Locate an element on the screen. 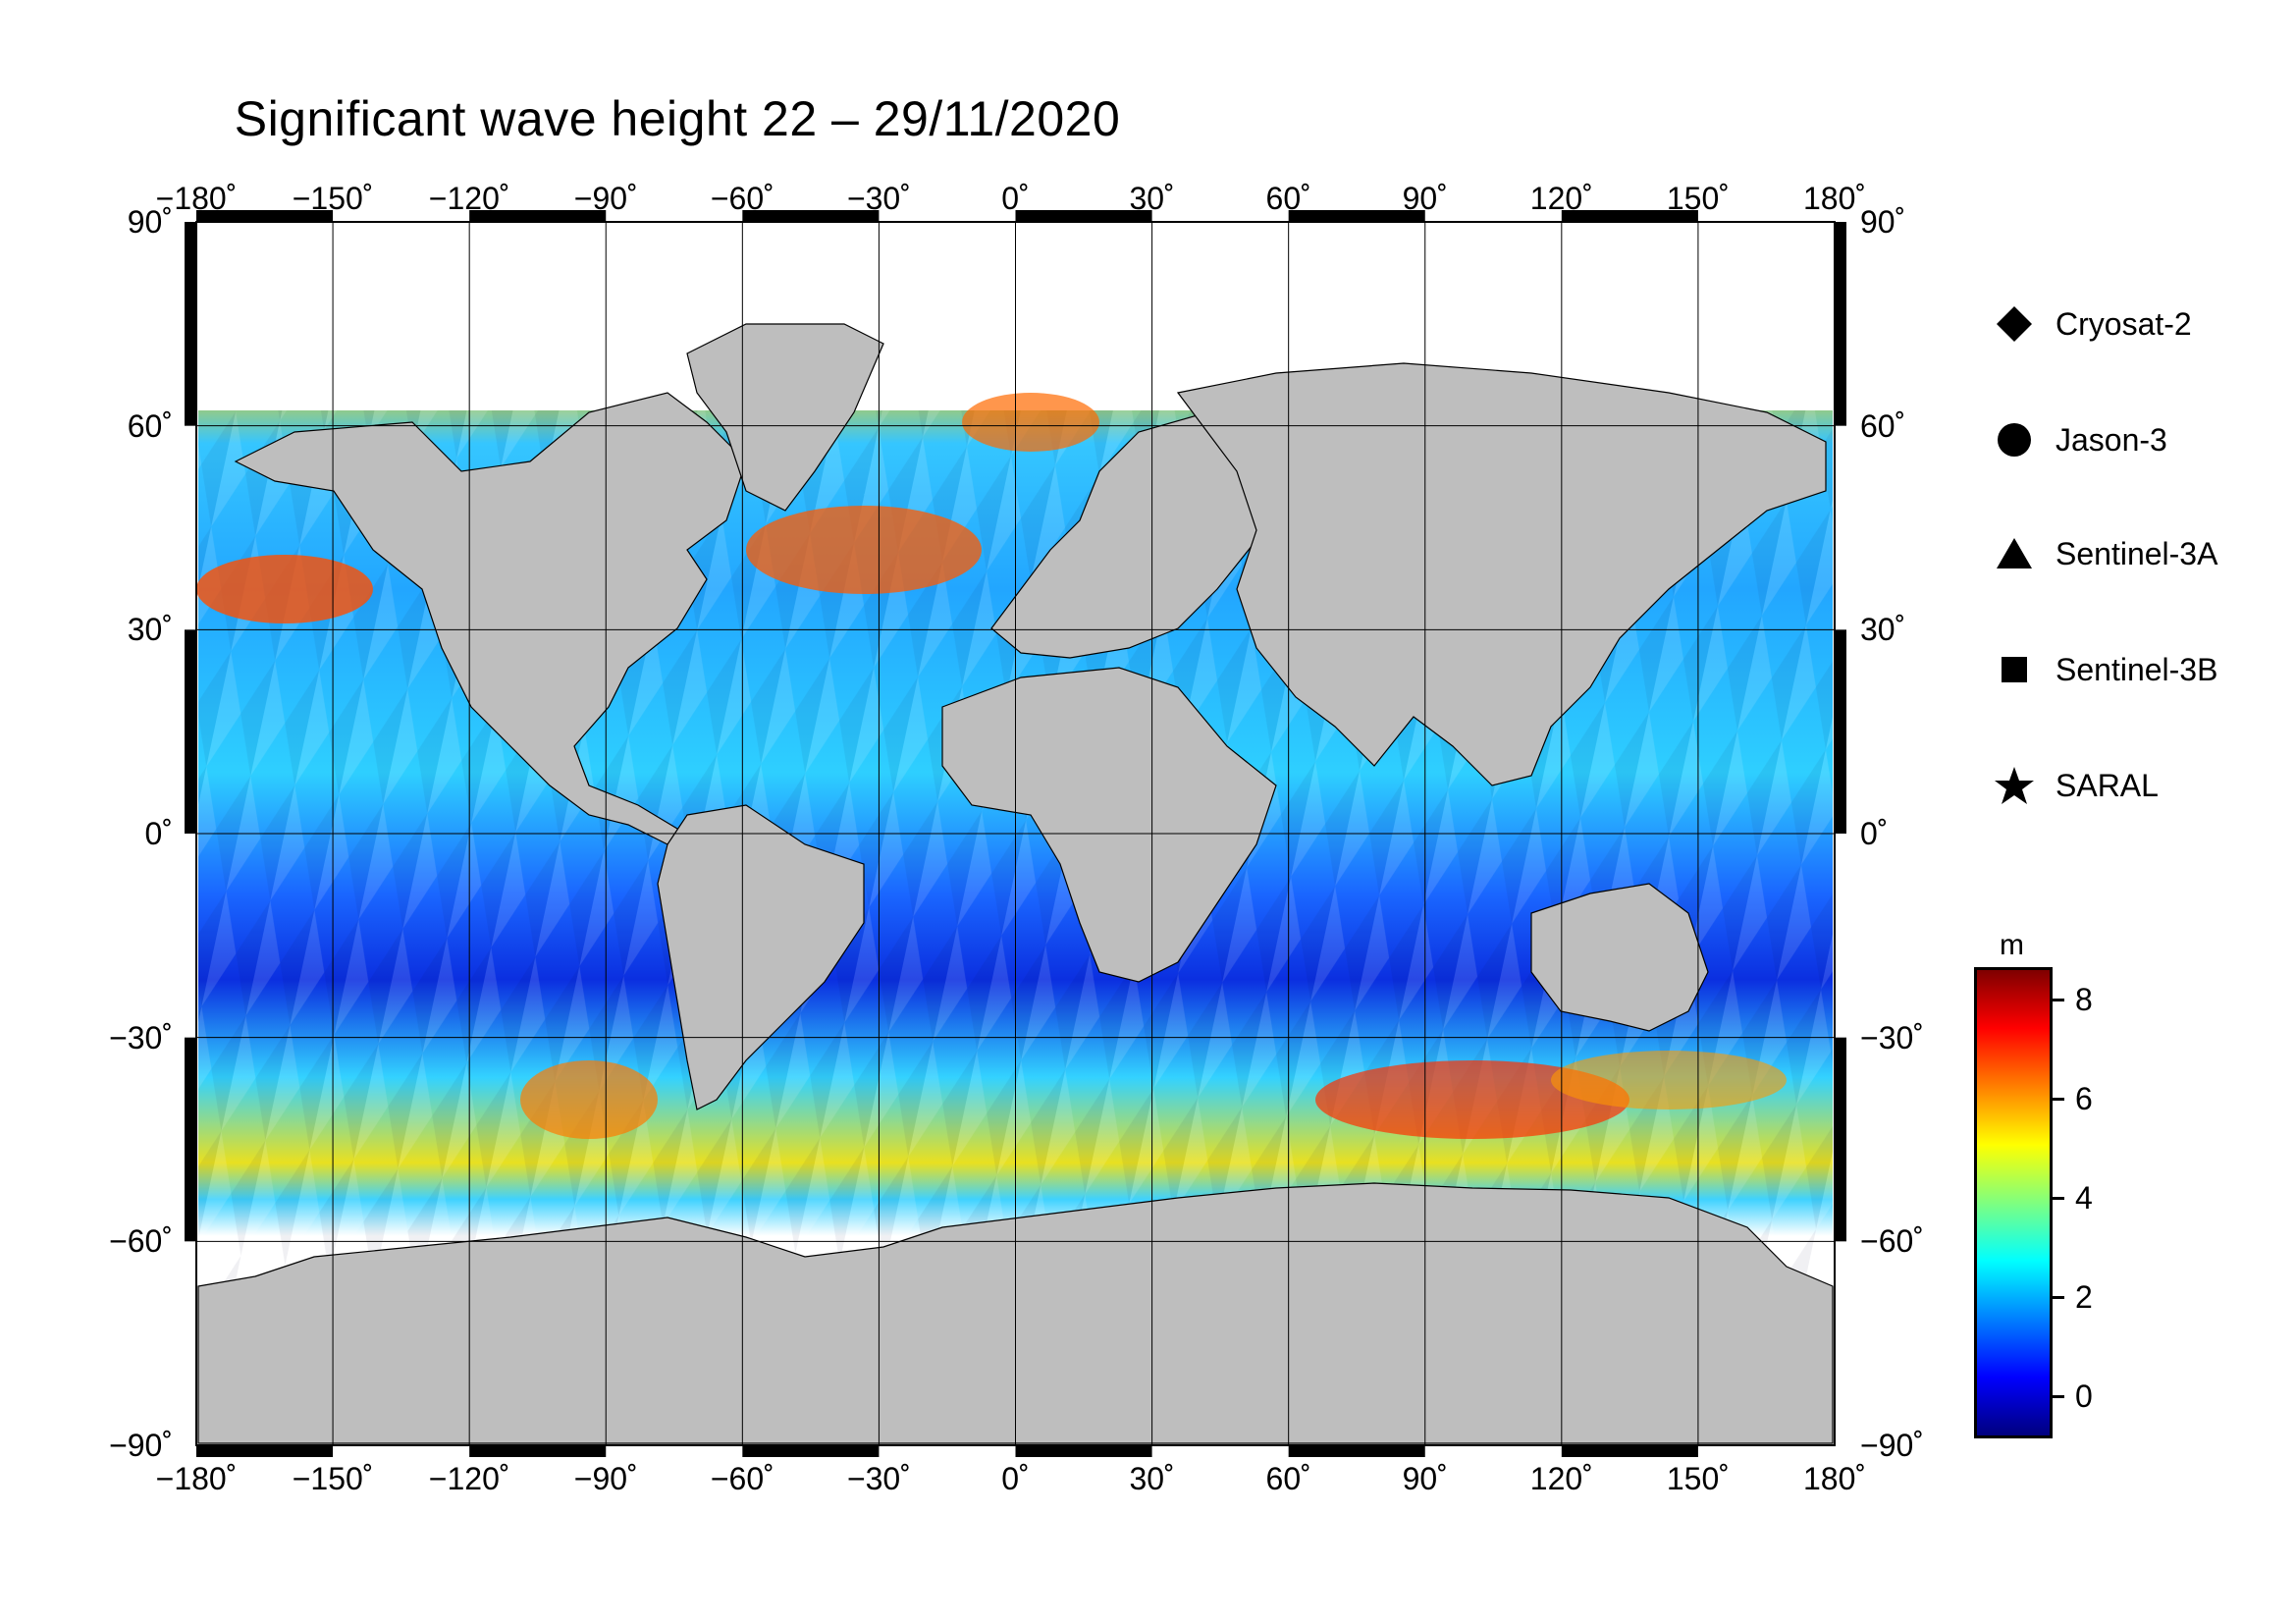  high-waves-norwegian-sea is located at coordinates (1031, 423).